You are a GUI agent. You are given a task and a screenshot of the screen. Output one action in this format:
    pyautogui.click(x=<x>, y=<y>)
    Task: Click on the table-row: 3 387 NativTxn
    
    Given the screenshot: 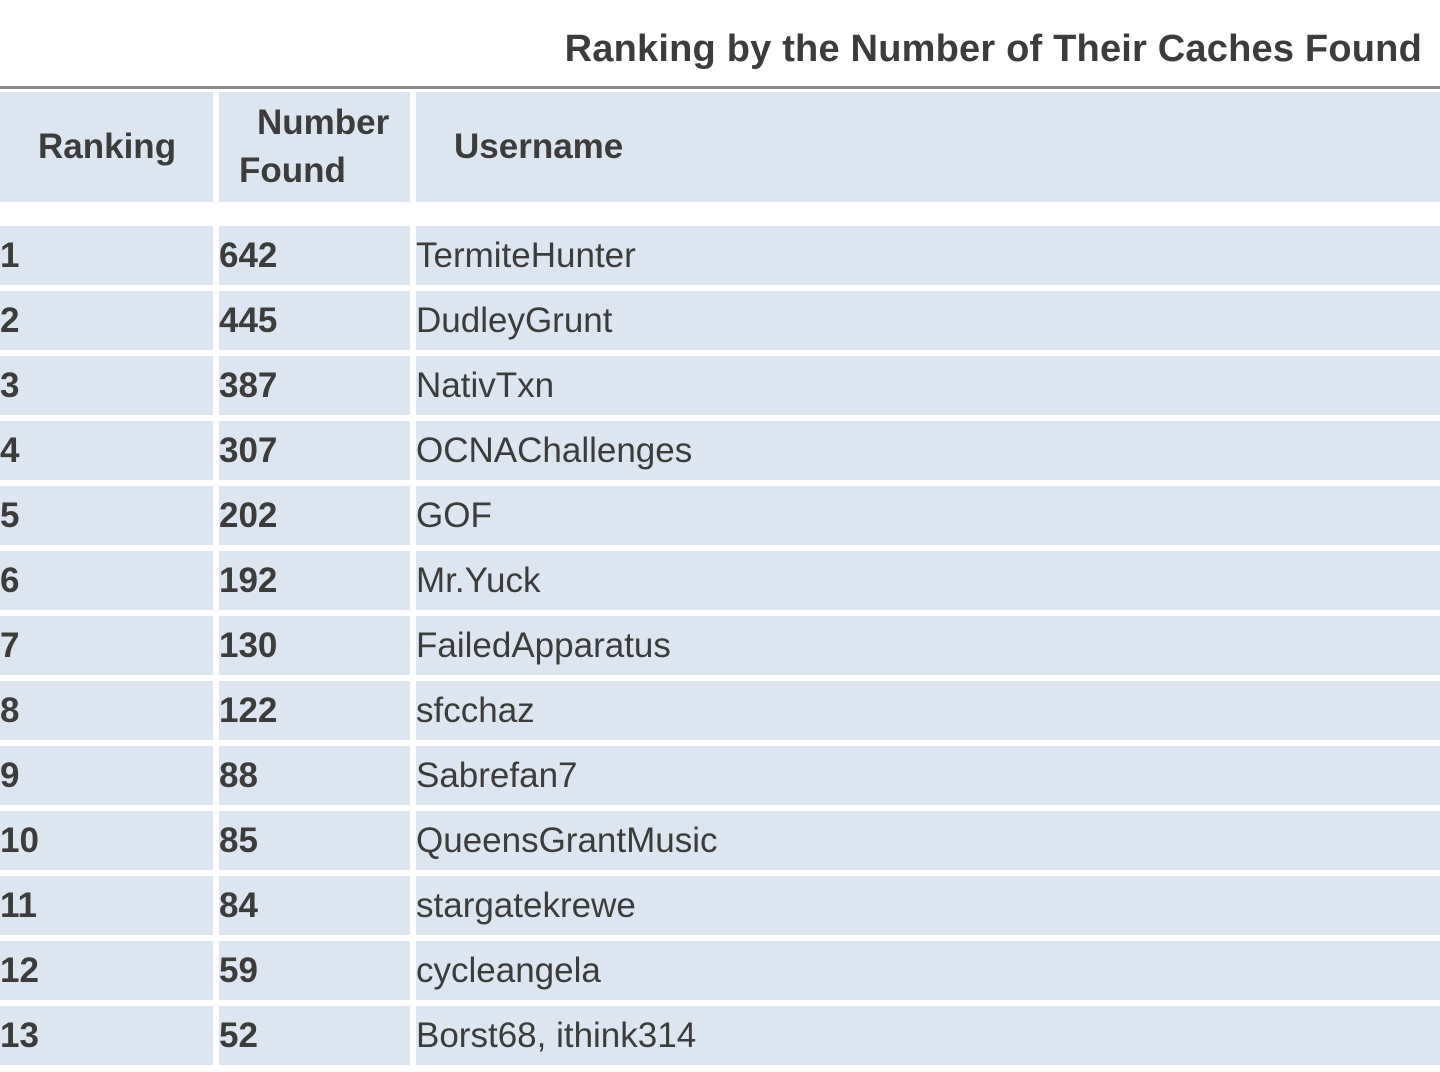 What is the action you would take?
    pyautogui.click(x=720, y=388)
    